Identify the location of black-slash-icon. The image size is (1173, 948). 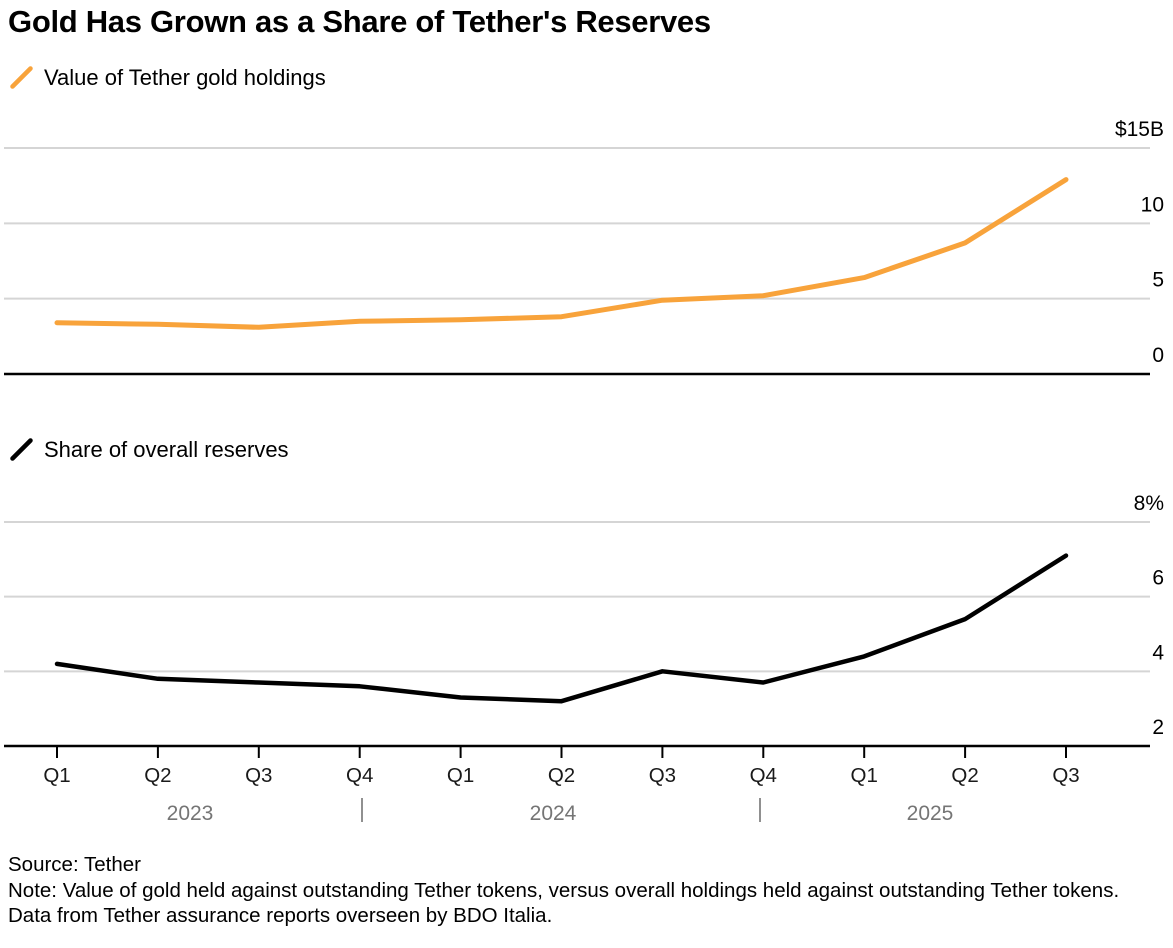
(21, 449).